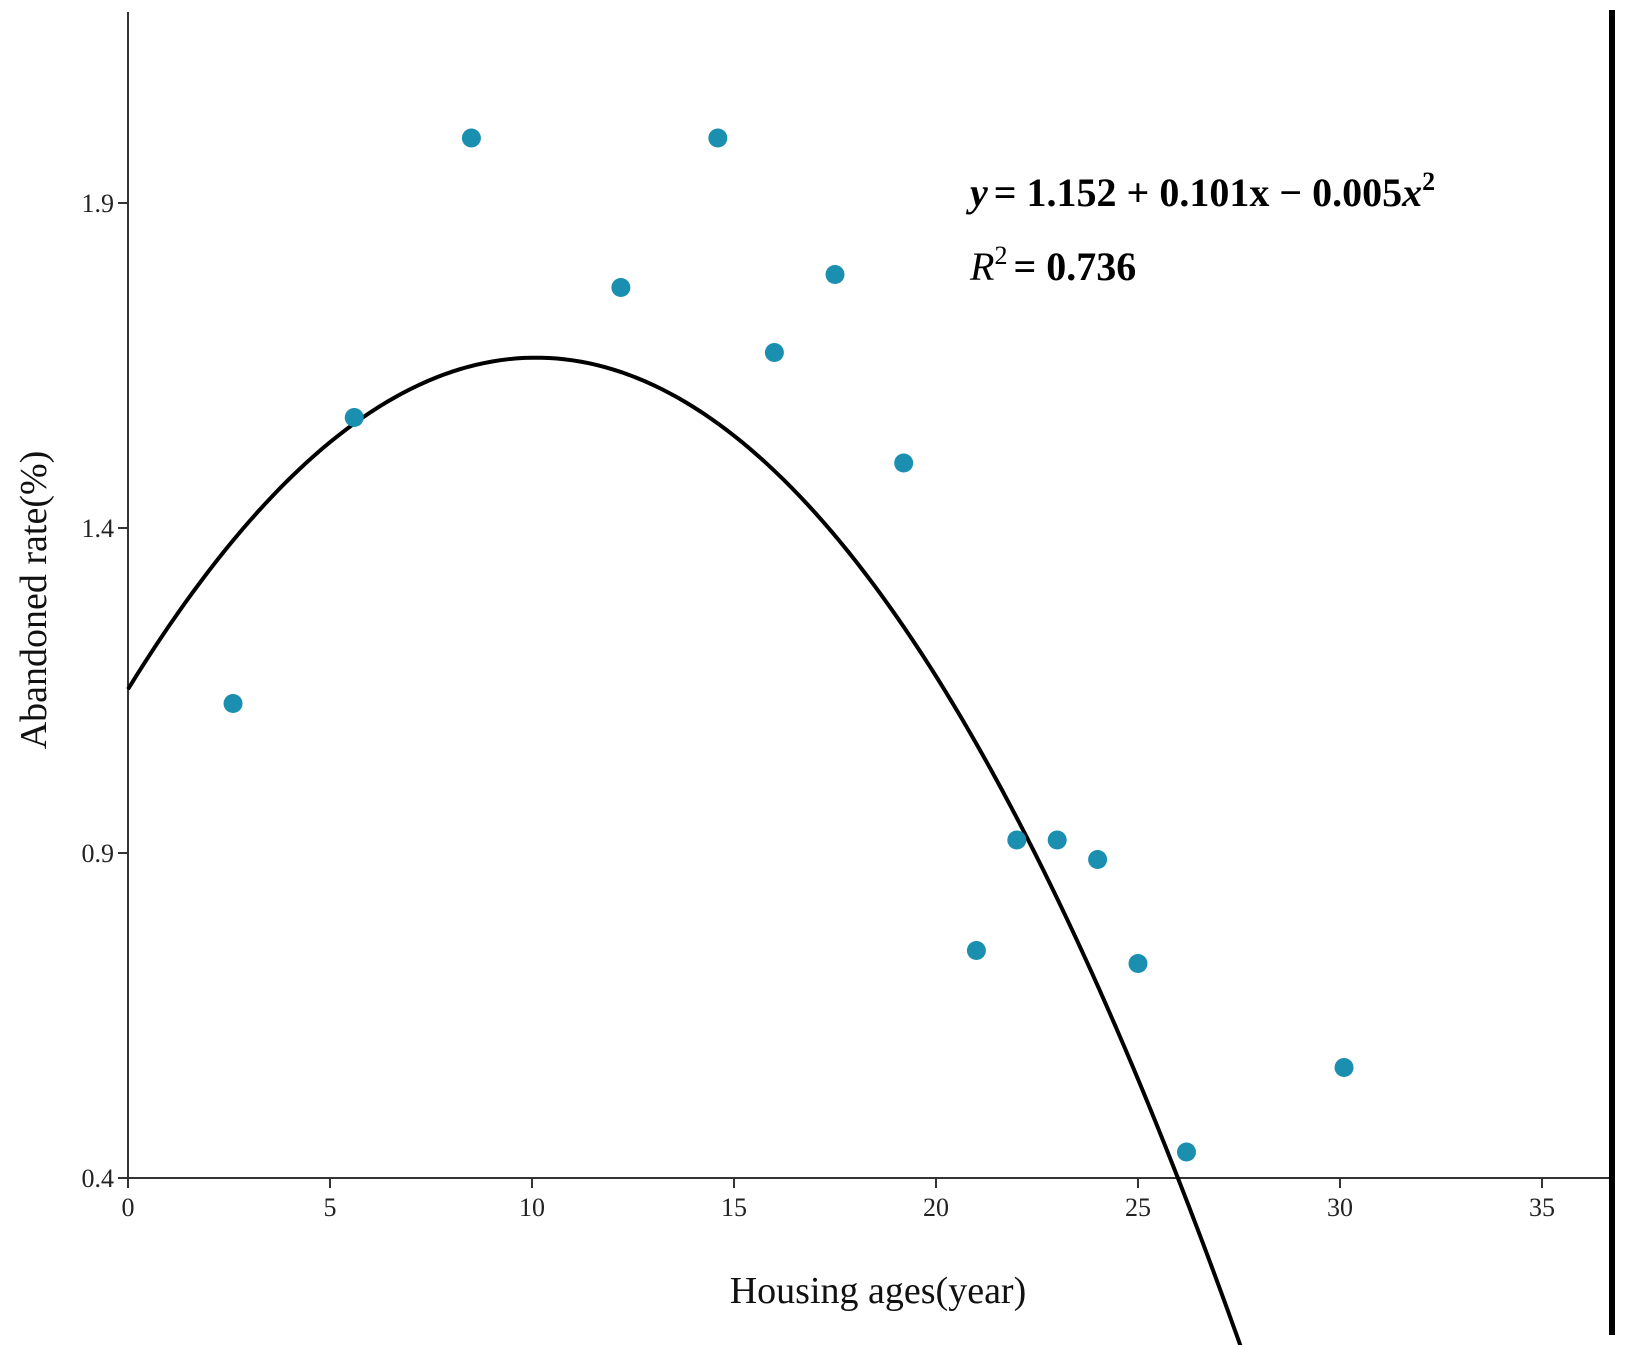 This screenshot has width=1638, height=1345. I want to click on equation-exponent: 2, so click(1428, 181).